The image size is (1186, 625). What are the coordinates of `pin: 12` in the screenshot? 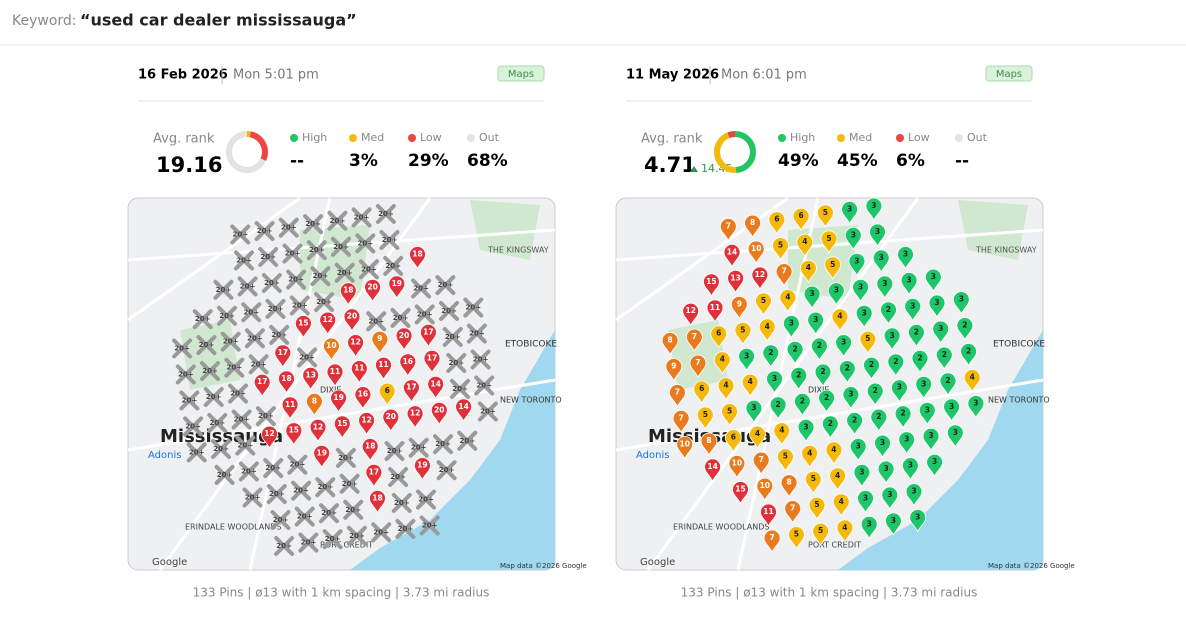 It's located at (356, 346).